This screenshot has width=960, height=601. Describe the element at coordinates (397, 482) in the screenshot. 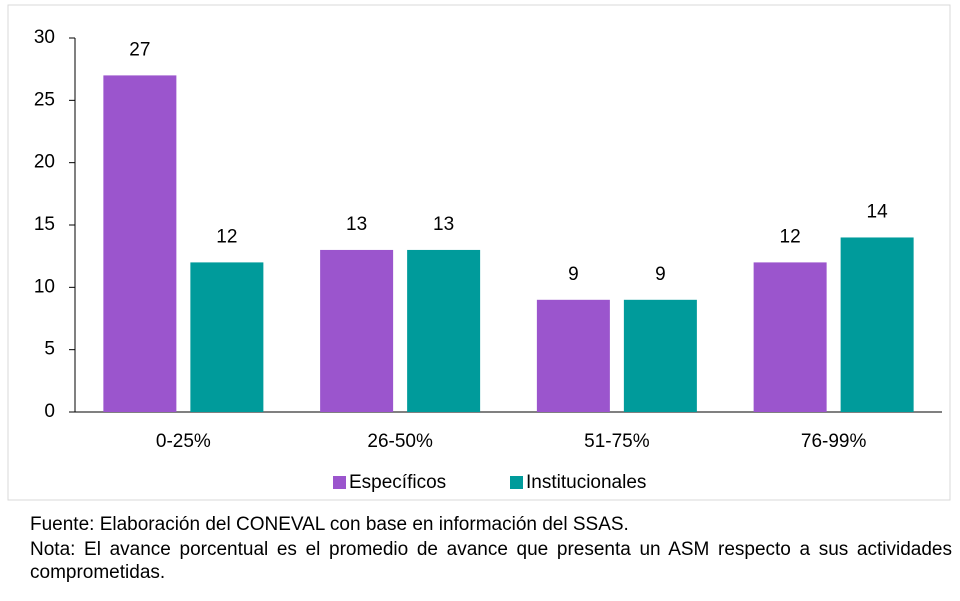

I see `legend-label: Específicos` at that location.